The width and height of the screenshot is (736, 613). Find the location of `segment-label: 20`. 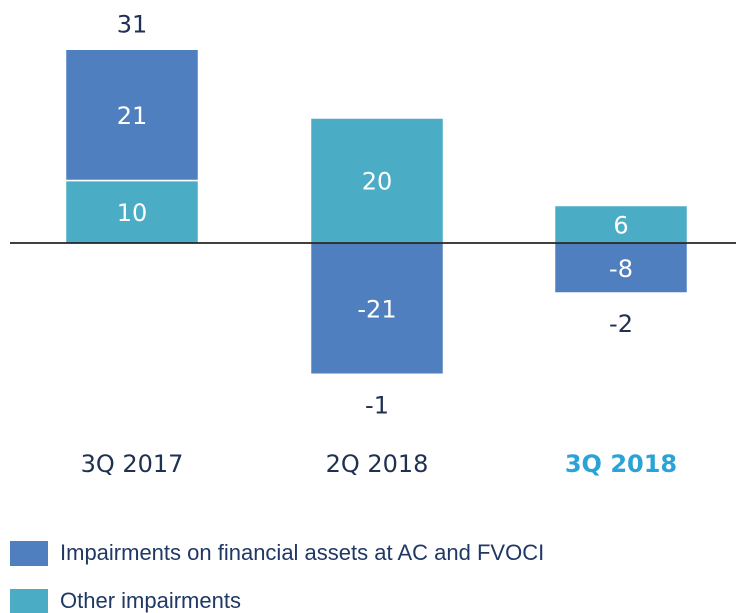

segment-label: 20 is located at coordinates (377, 182).